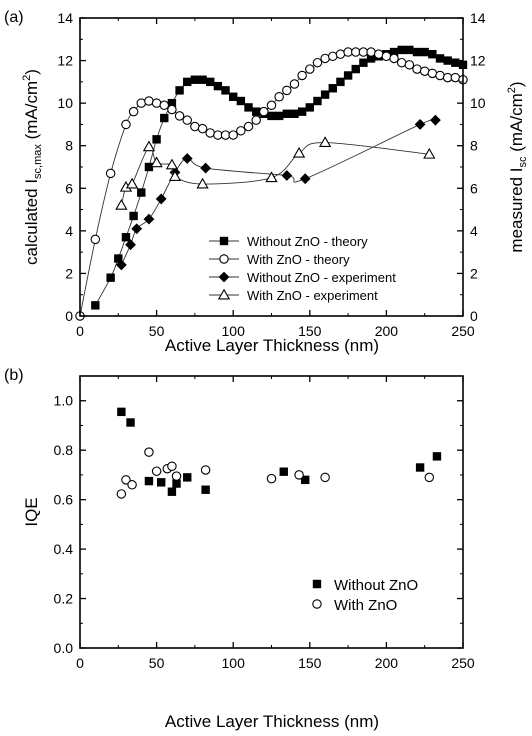 The height and width of the screenshot is (736, 532). I want to click on b-x-tick-label: 0, so click(80, 663).